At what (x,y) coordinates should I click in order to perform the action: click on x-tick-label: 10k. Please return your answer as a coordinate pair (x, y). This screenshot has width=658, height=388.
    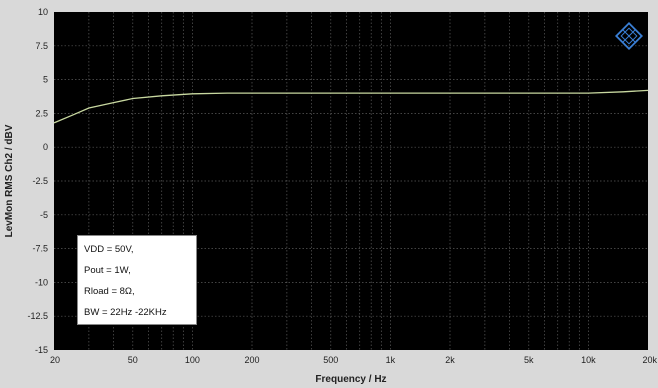
    Looking at the image, I should click on (588, 360).